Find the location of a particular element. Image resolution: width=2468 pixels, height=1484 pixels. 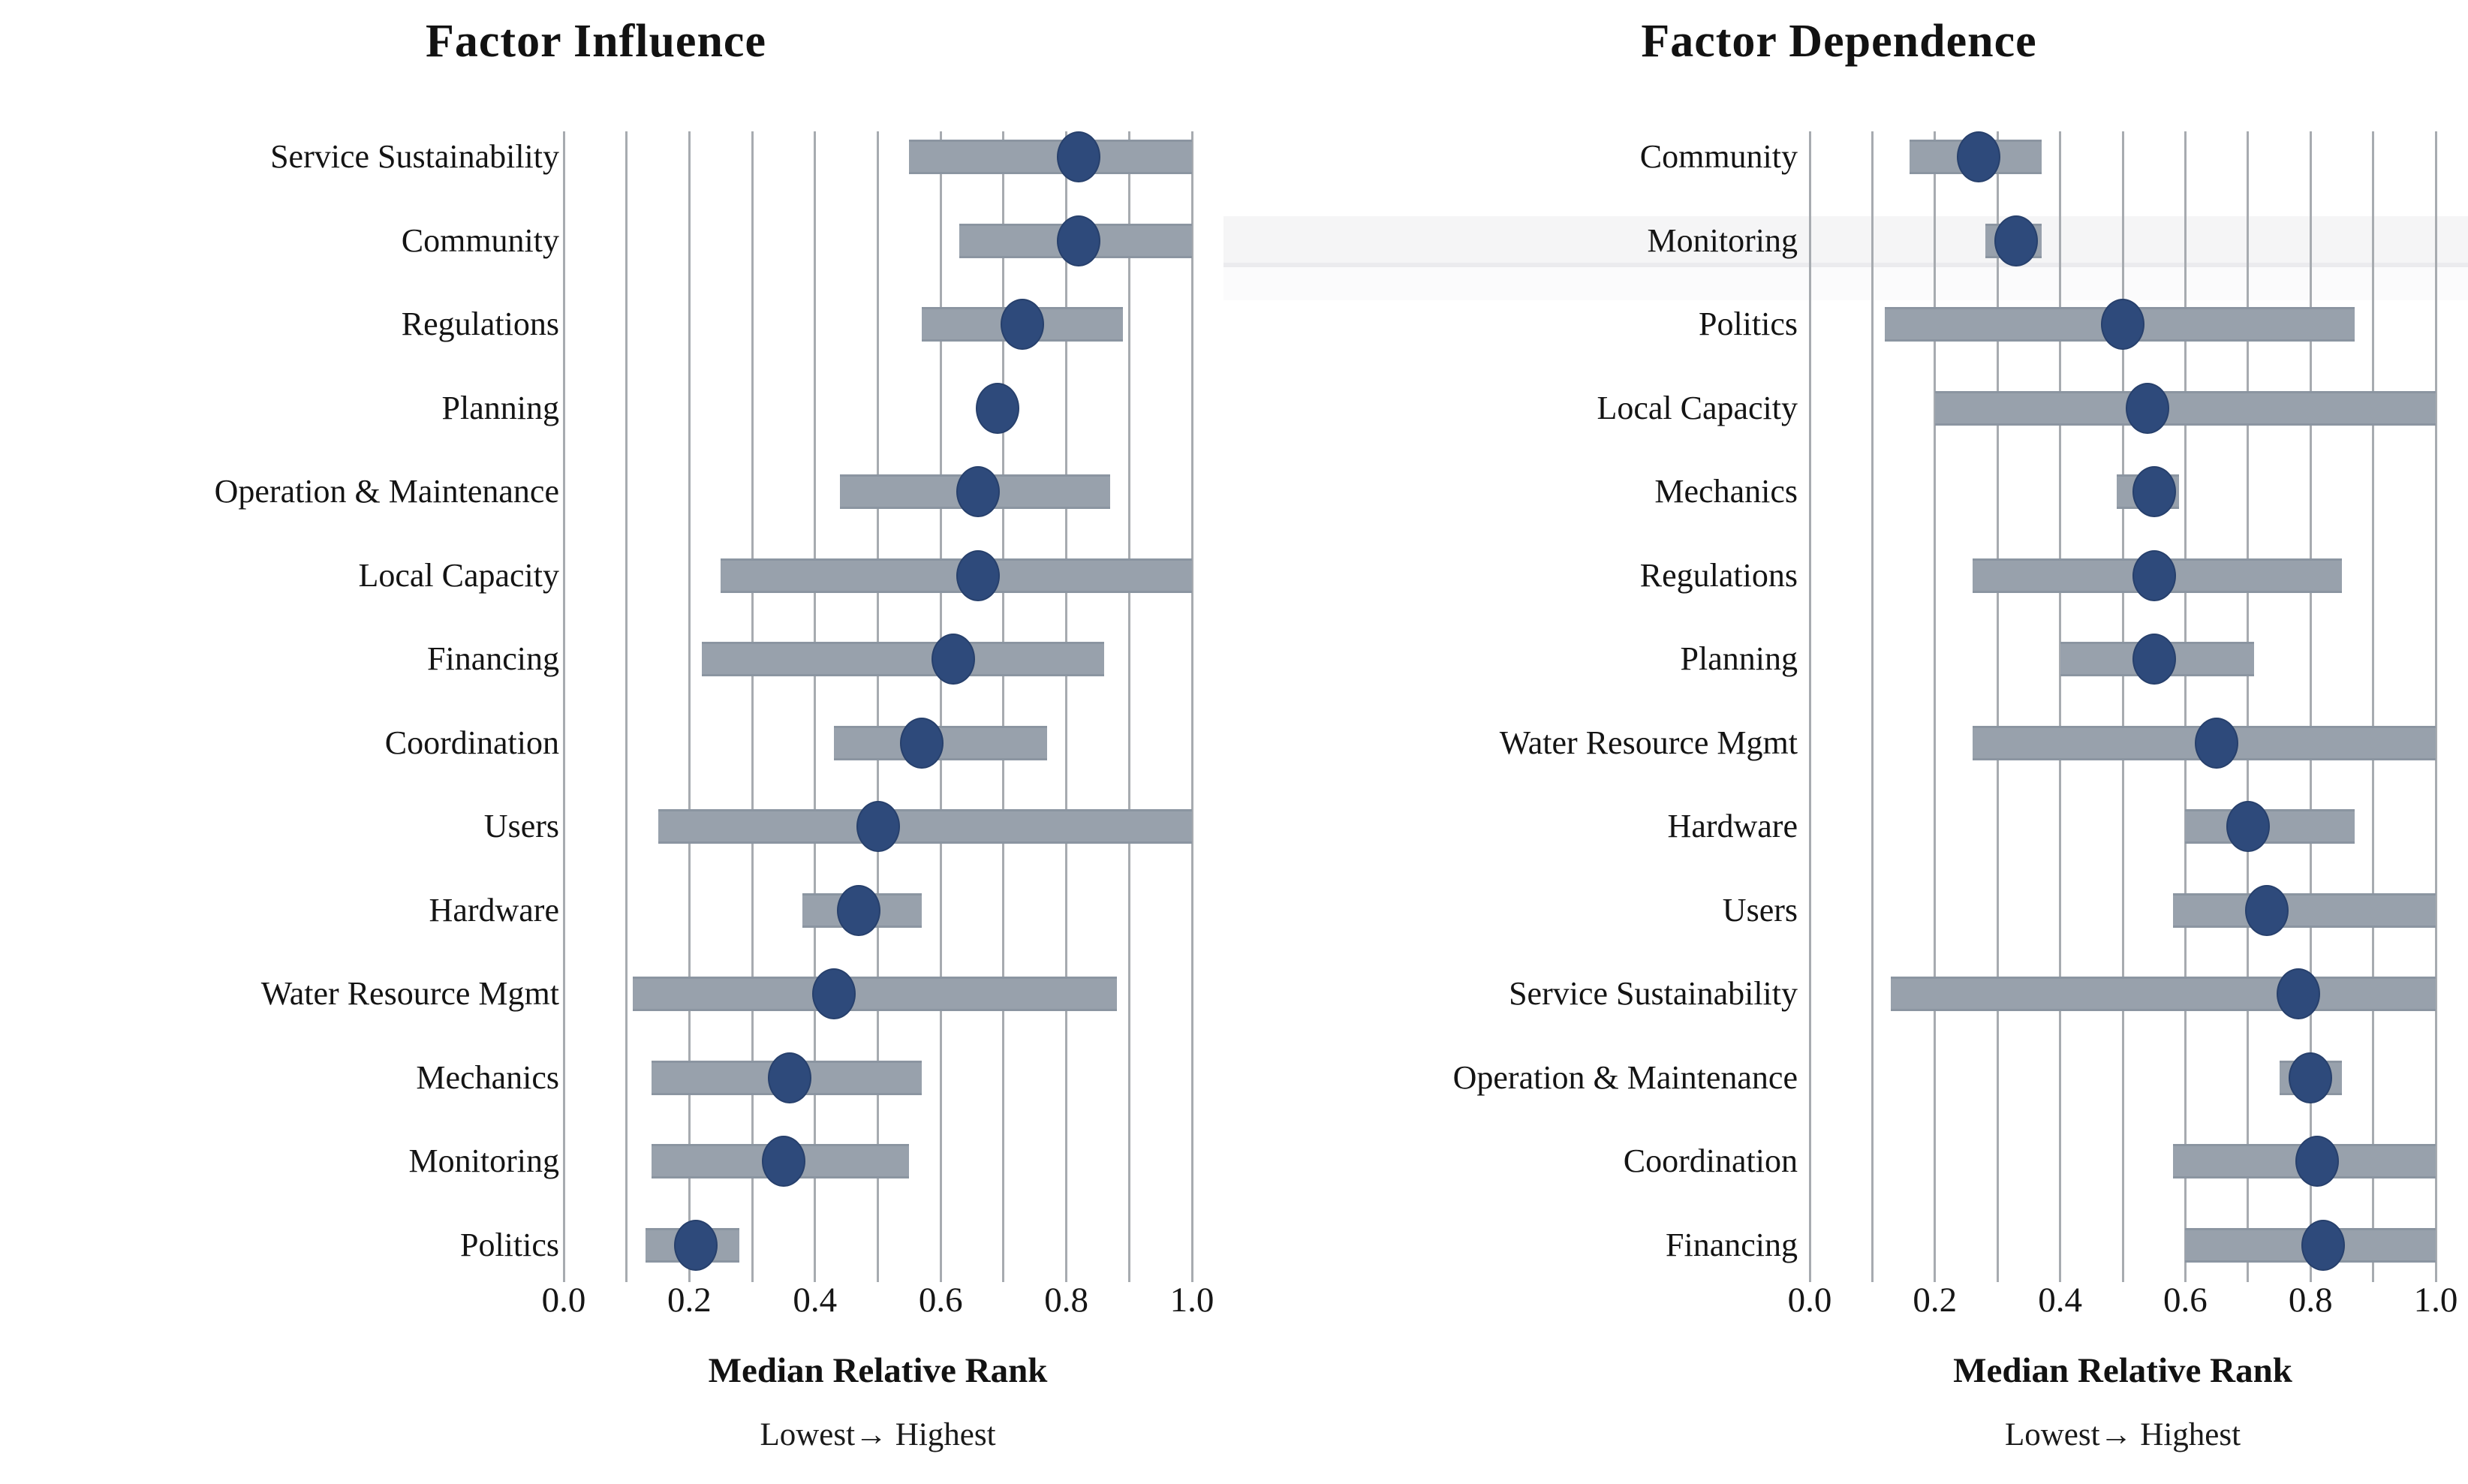

x-tick-label: 1.0 is located at coordinates (1191, 1300).